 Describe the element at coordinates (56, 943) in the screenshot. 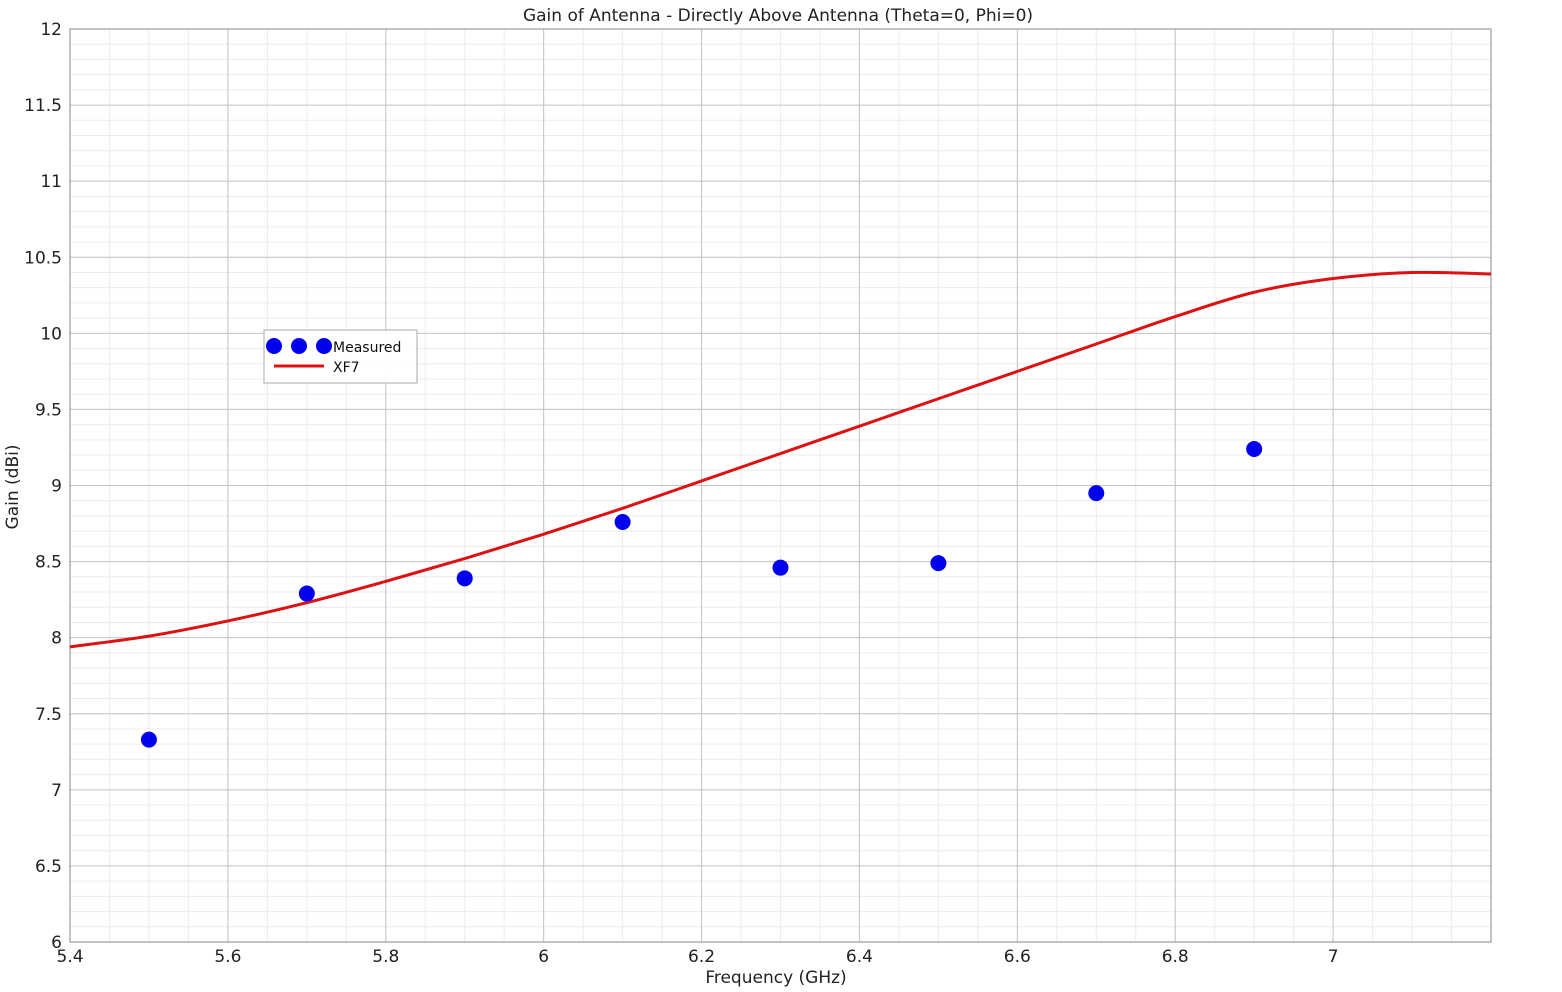

I see `y-tick-label: 6` at that location.